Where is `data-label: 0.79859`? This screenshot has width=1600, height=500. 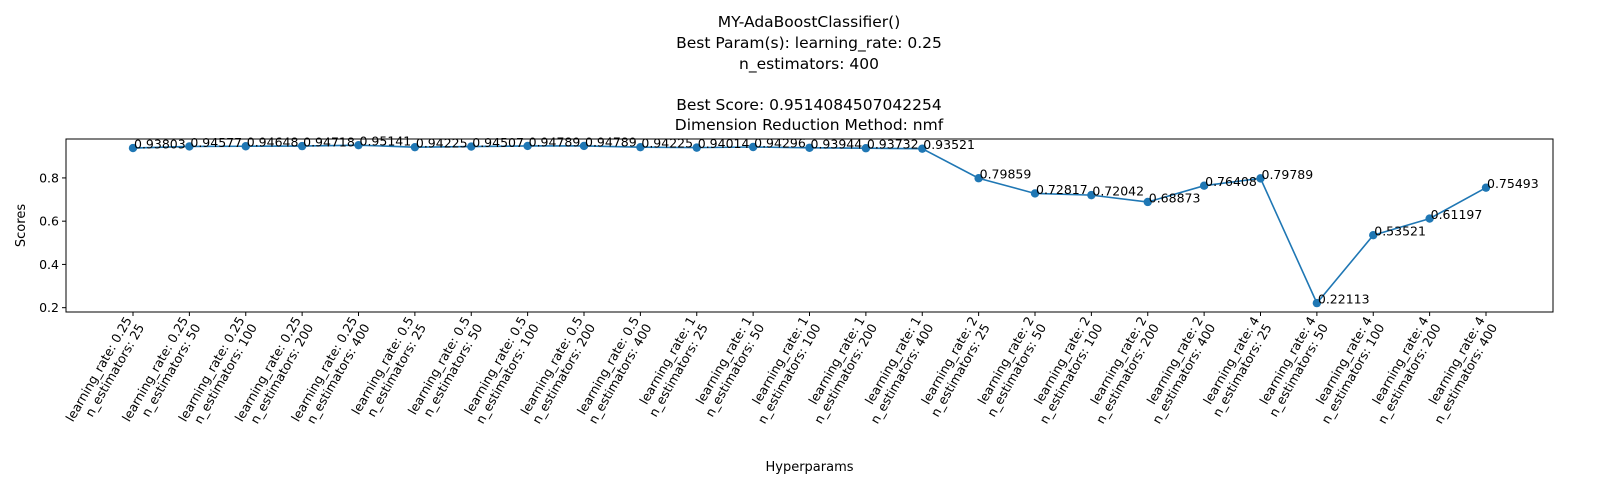
data-label: 0.79859 is located at coordinates (1006, 174).